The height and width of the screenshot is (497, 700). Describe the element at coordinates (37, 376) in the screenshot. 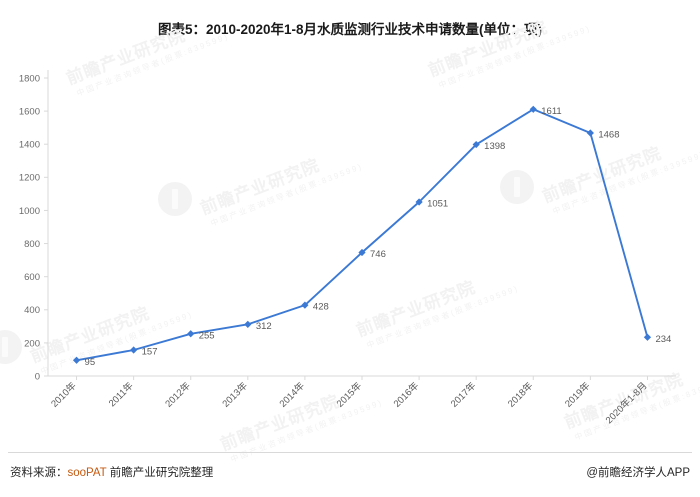

I see `y-tick-label: 0` at that location.